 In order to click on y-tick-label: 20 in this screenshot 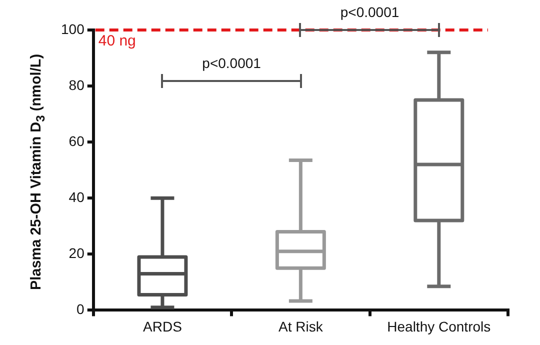, I will do `click(76, 253)`.